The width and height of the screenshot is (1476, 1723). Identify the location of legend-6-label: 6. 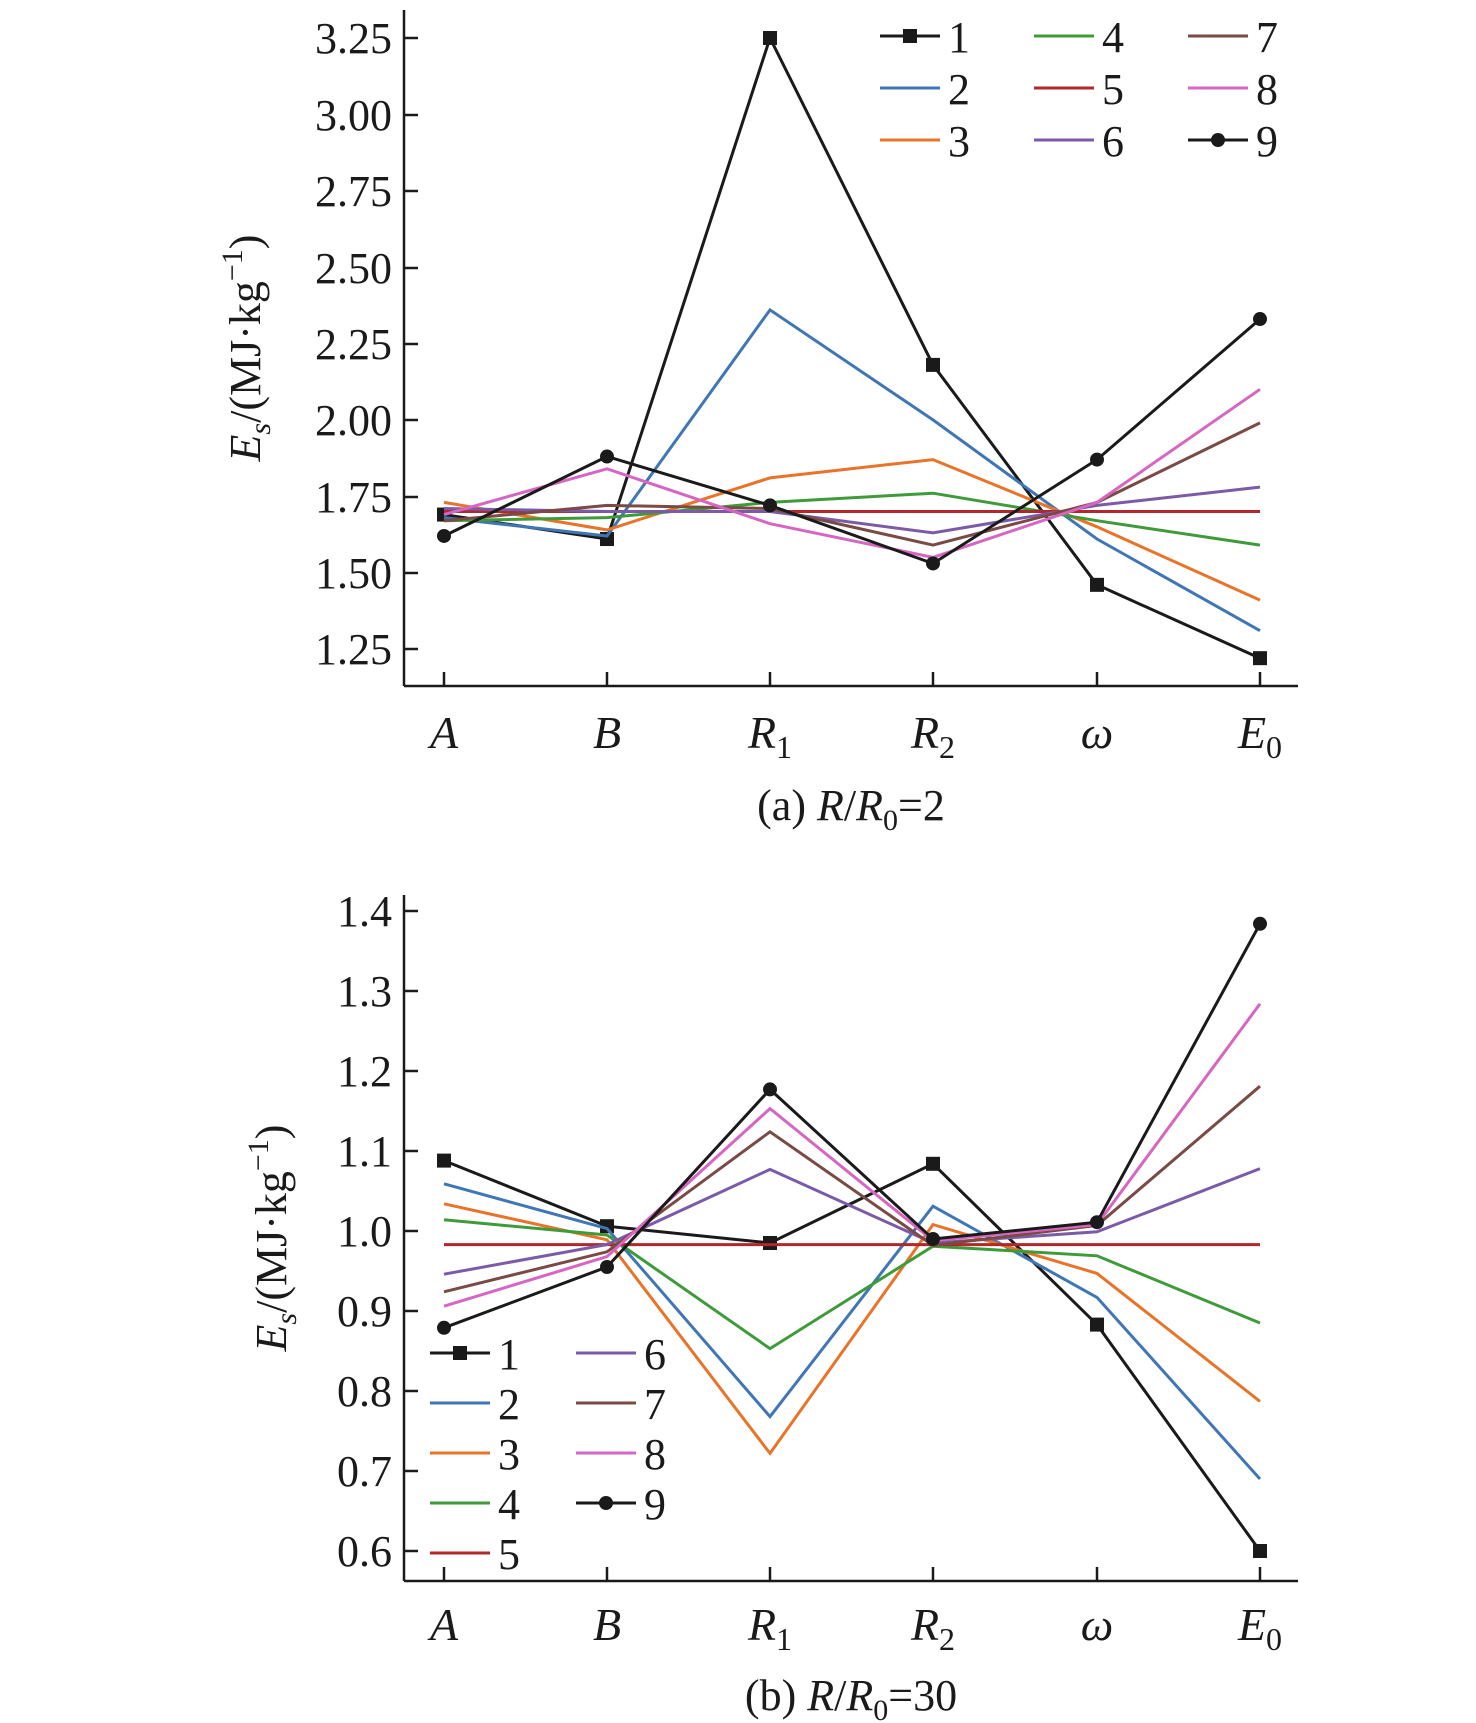
(1113, 141).